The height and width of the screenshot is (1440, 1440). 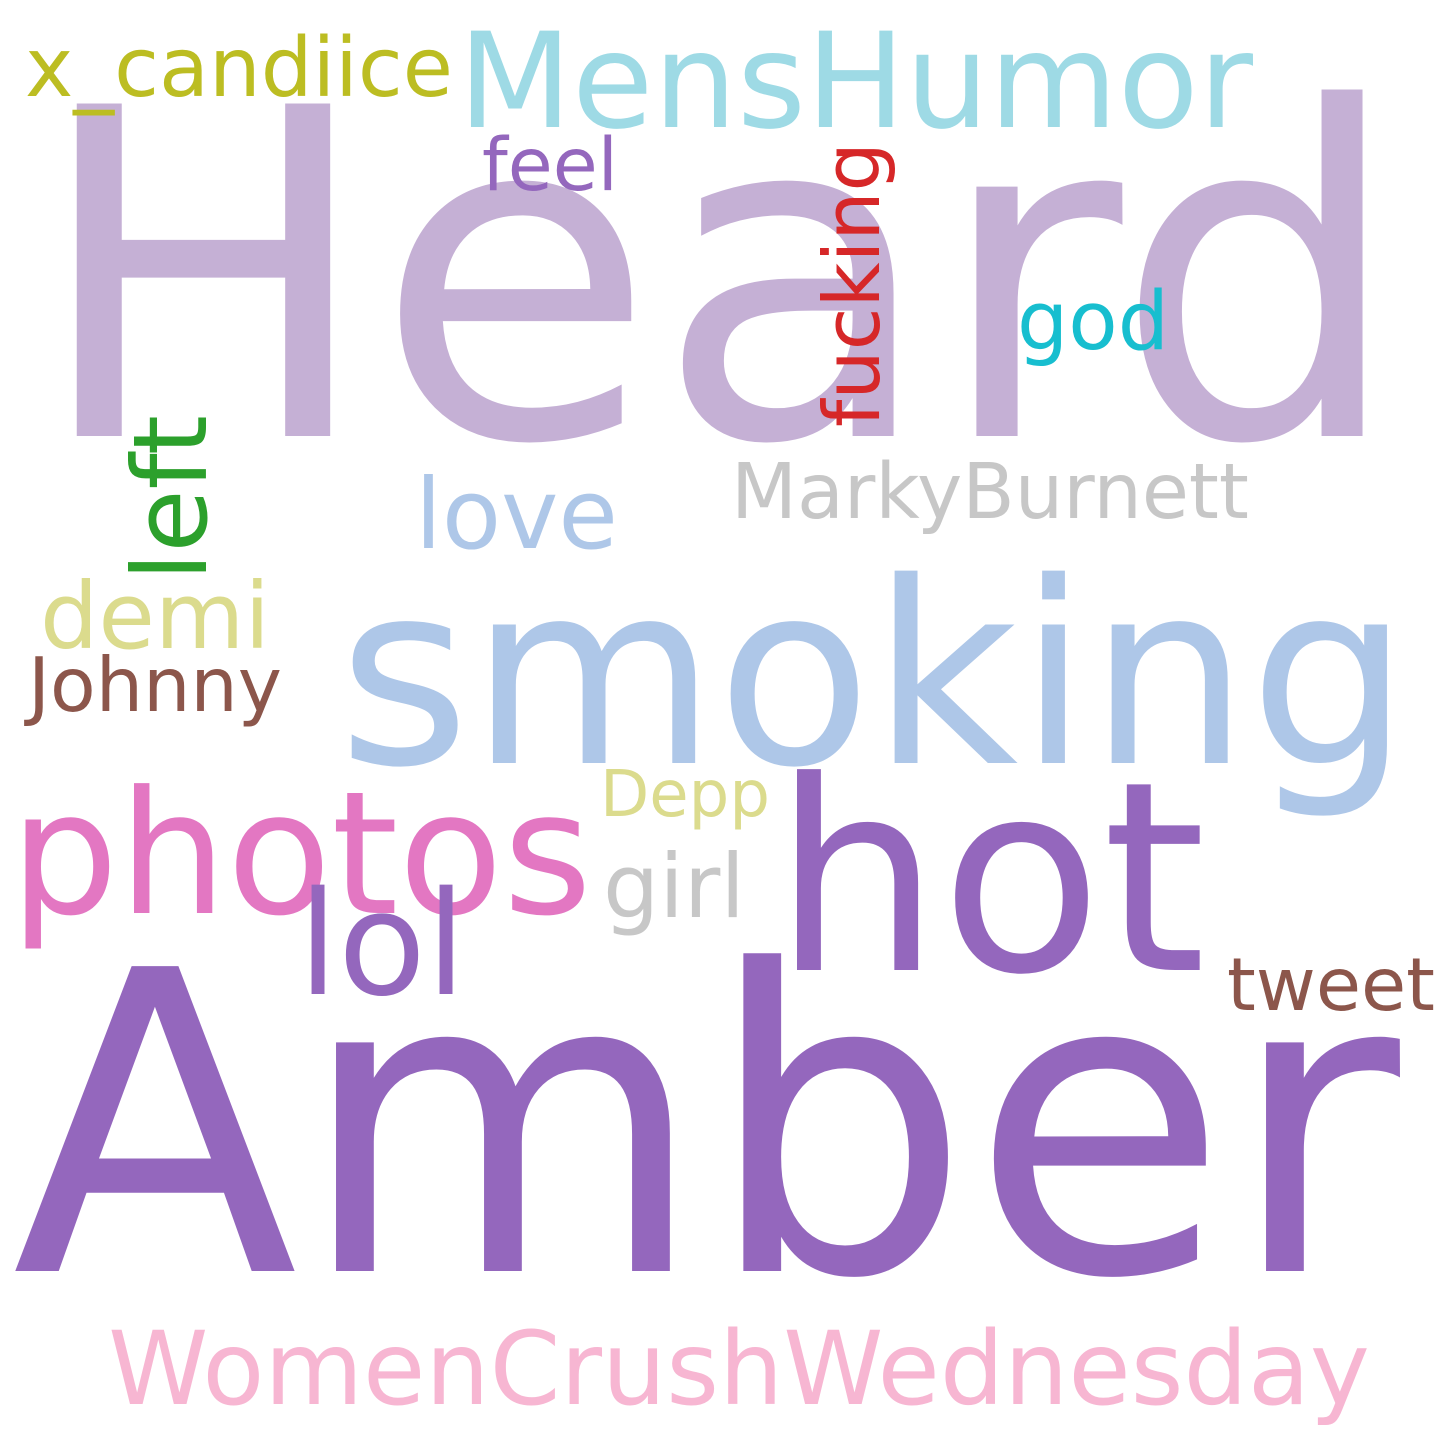 What do you see at coordinates (674, 887) in the screenshot?
I see `word-girl: girl` at bounding box center [674, 887].